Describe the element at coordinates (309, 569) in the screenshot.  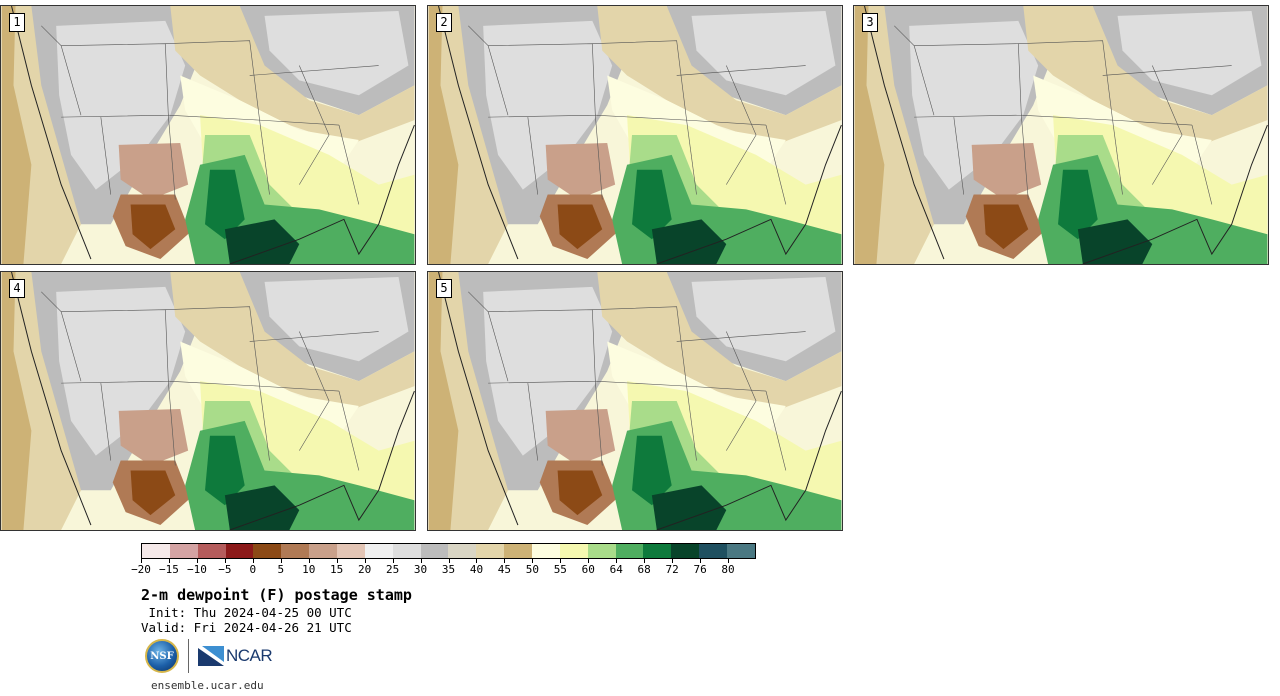
I see `colorbar-tick-label: 10` at that location.